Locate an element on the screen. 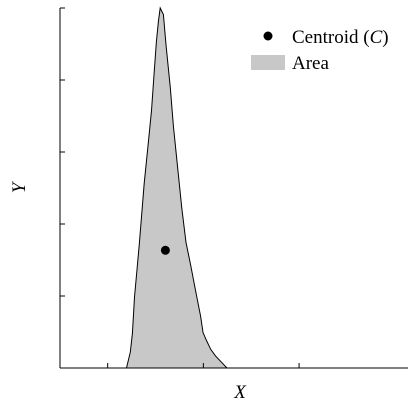  legend-centroid-marker is located at coordinates (268, 36).